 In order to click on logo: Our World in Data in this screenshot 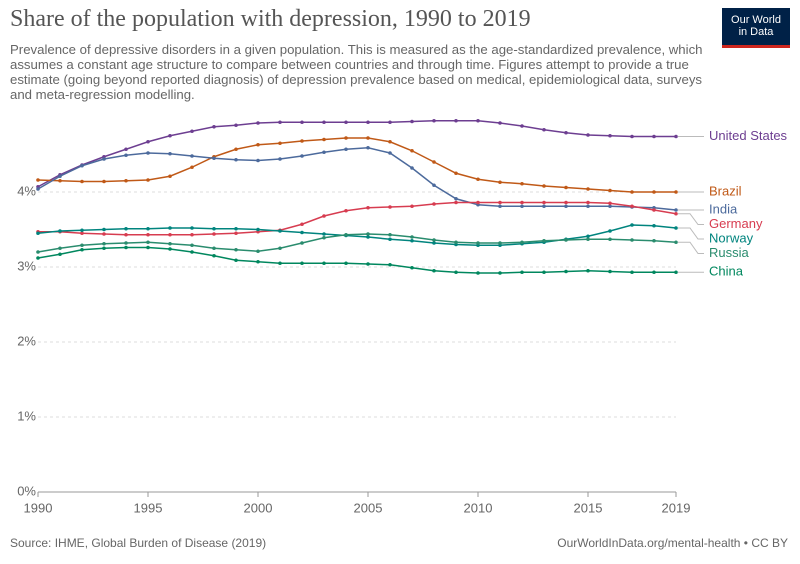, I will do `click(756, 28)`.